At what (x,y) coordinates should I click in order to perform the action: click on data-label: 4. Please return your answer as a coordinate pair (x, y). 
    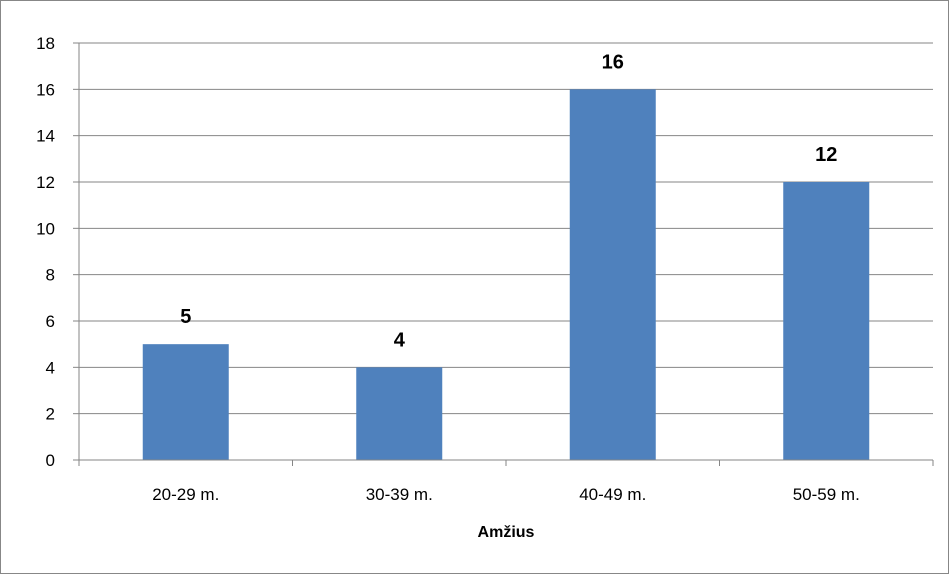
    Looking at the image, I should click on (400, 340).